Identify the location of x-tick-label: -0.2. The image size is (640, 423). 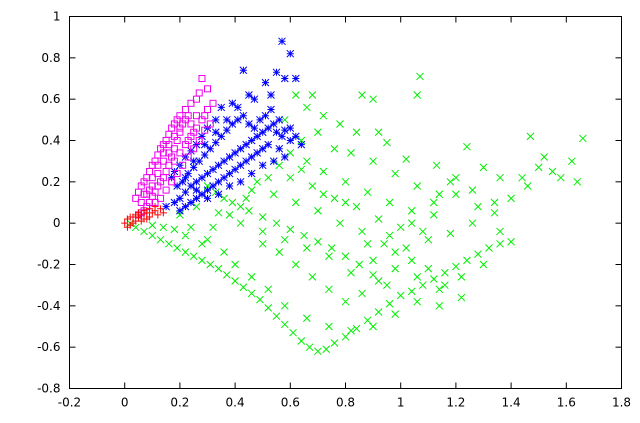
(69, 403).